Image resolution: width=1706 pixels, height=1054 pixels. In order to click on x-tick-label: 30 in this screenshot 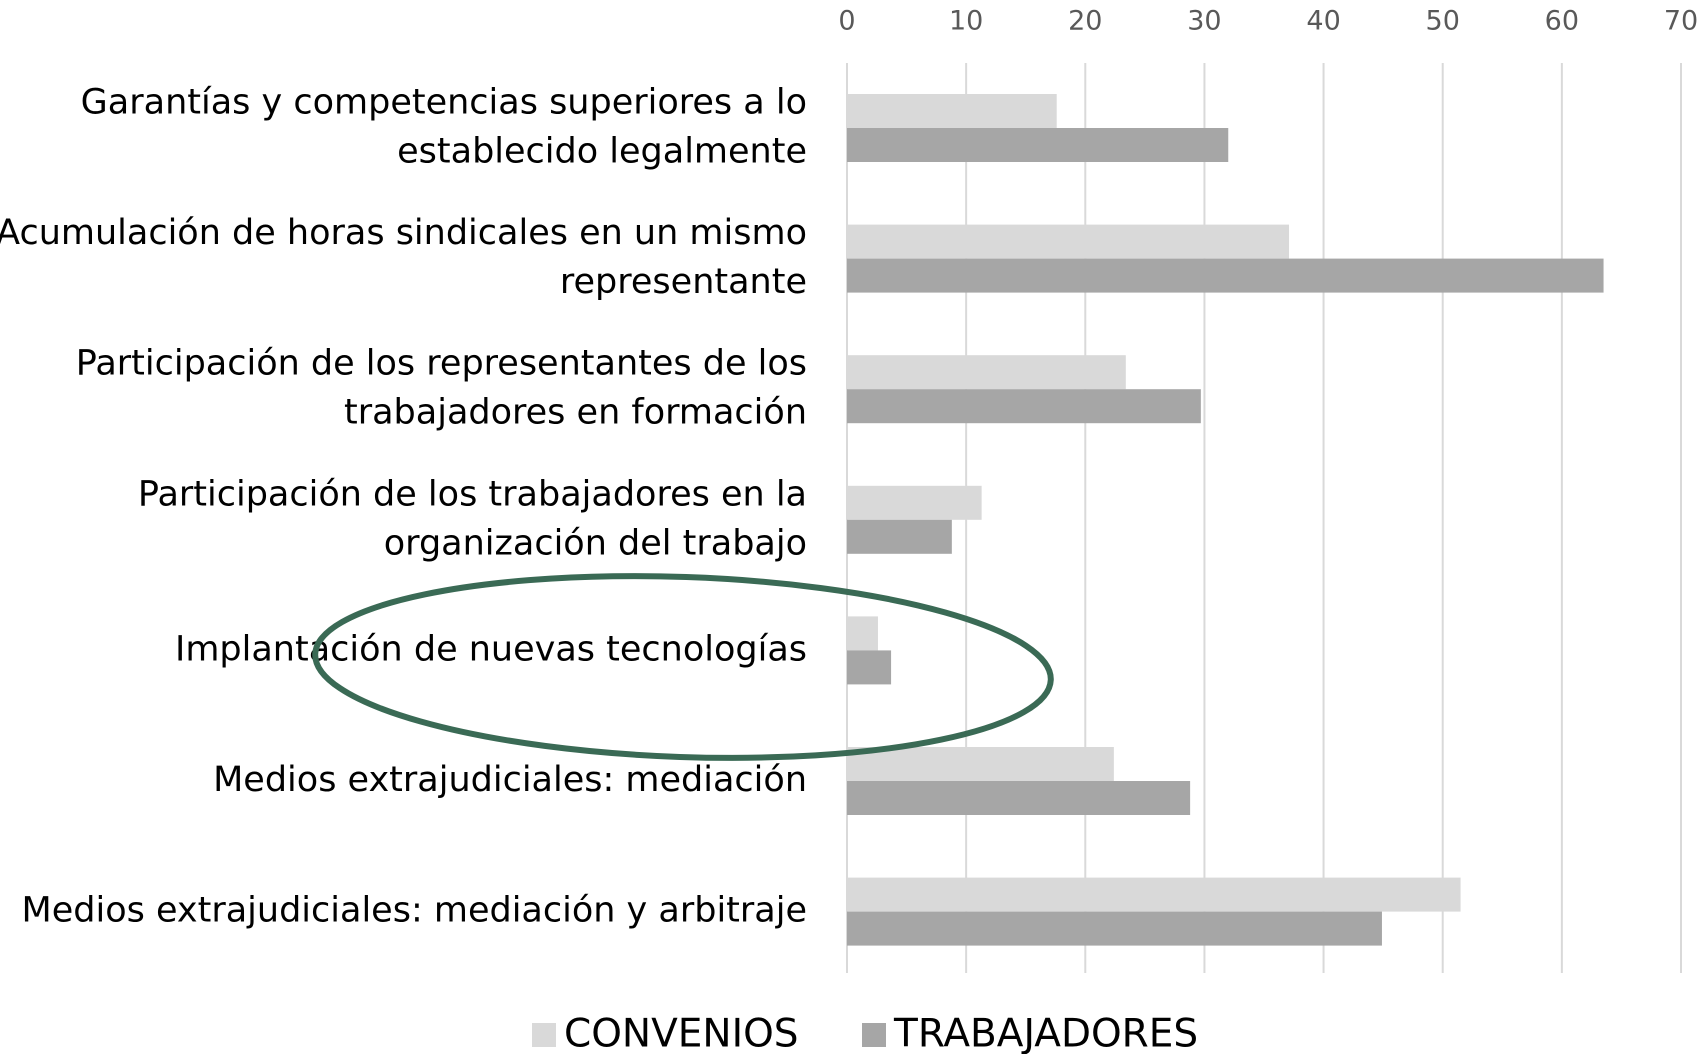, I will do `click(1204, 21)`.